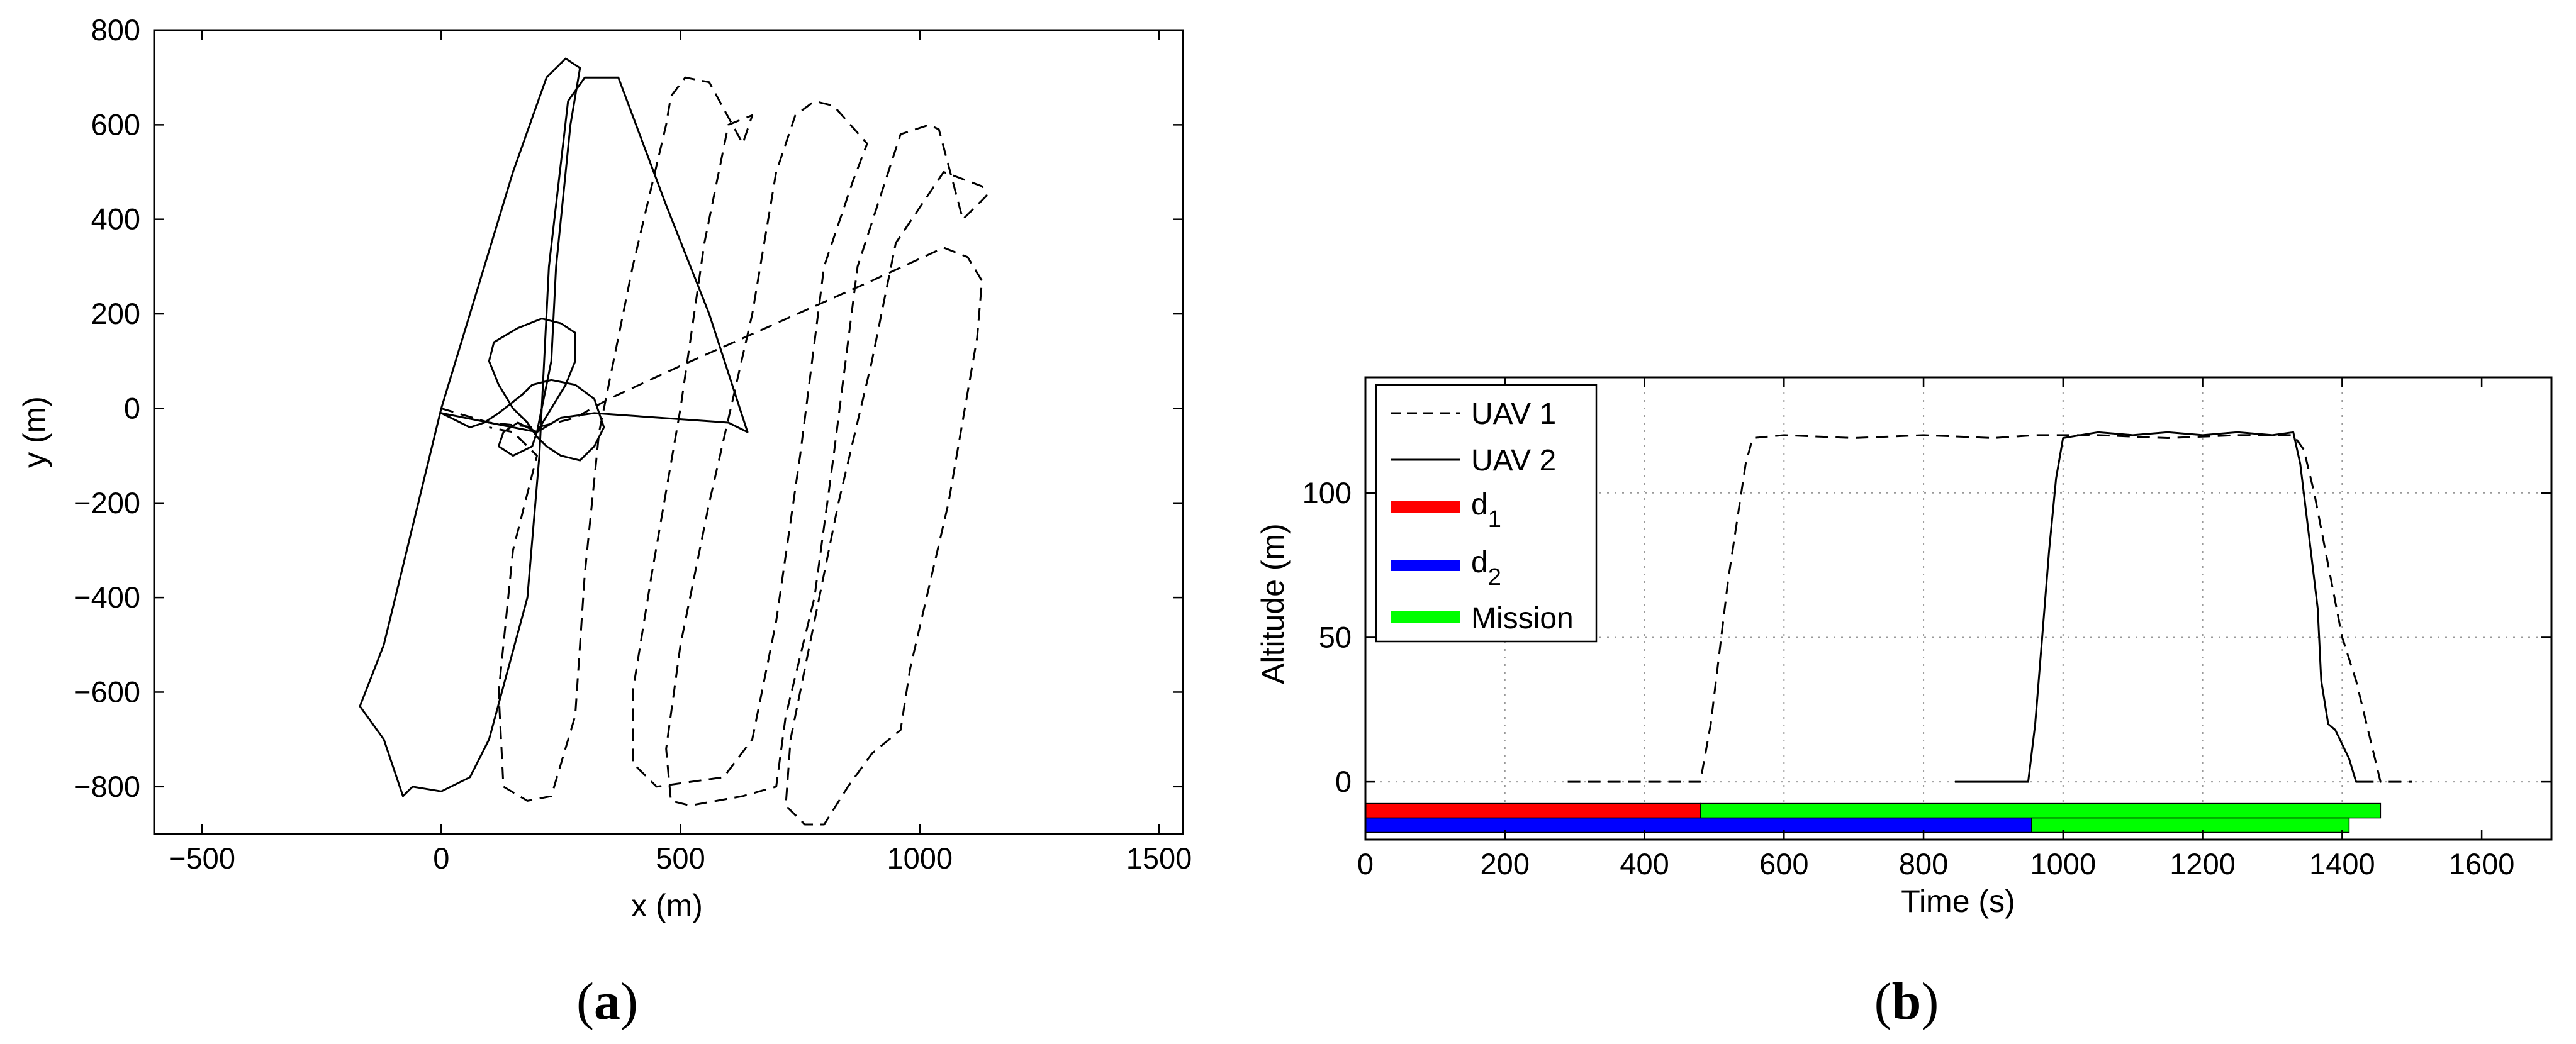 This screenshot has height=1044, width=2576. Describe the element at coordinates (629, 1001) in the screenshot. I see `panel-a-label-close: )` at that location.